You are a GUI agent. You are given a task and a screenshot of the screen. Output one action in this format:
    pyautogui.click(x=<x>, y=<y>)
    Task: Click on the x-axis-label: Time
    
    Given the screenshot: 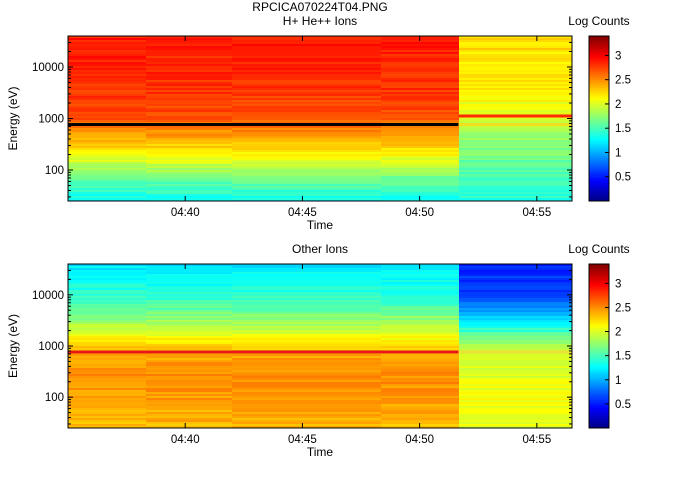 What is the action you would take?
    pyautogui.click(x=320, y=452)
    